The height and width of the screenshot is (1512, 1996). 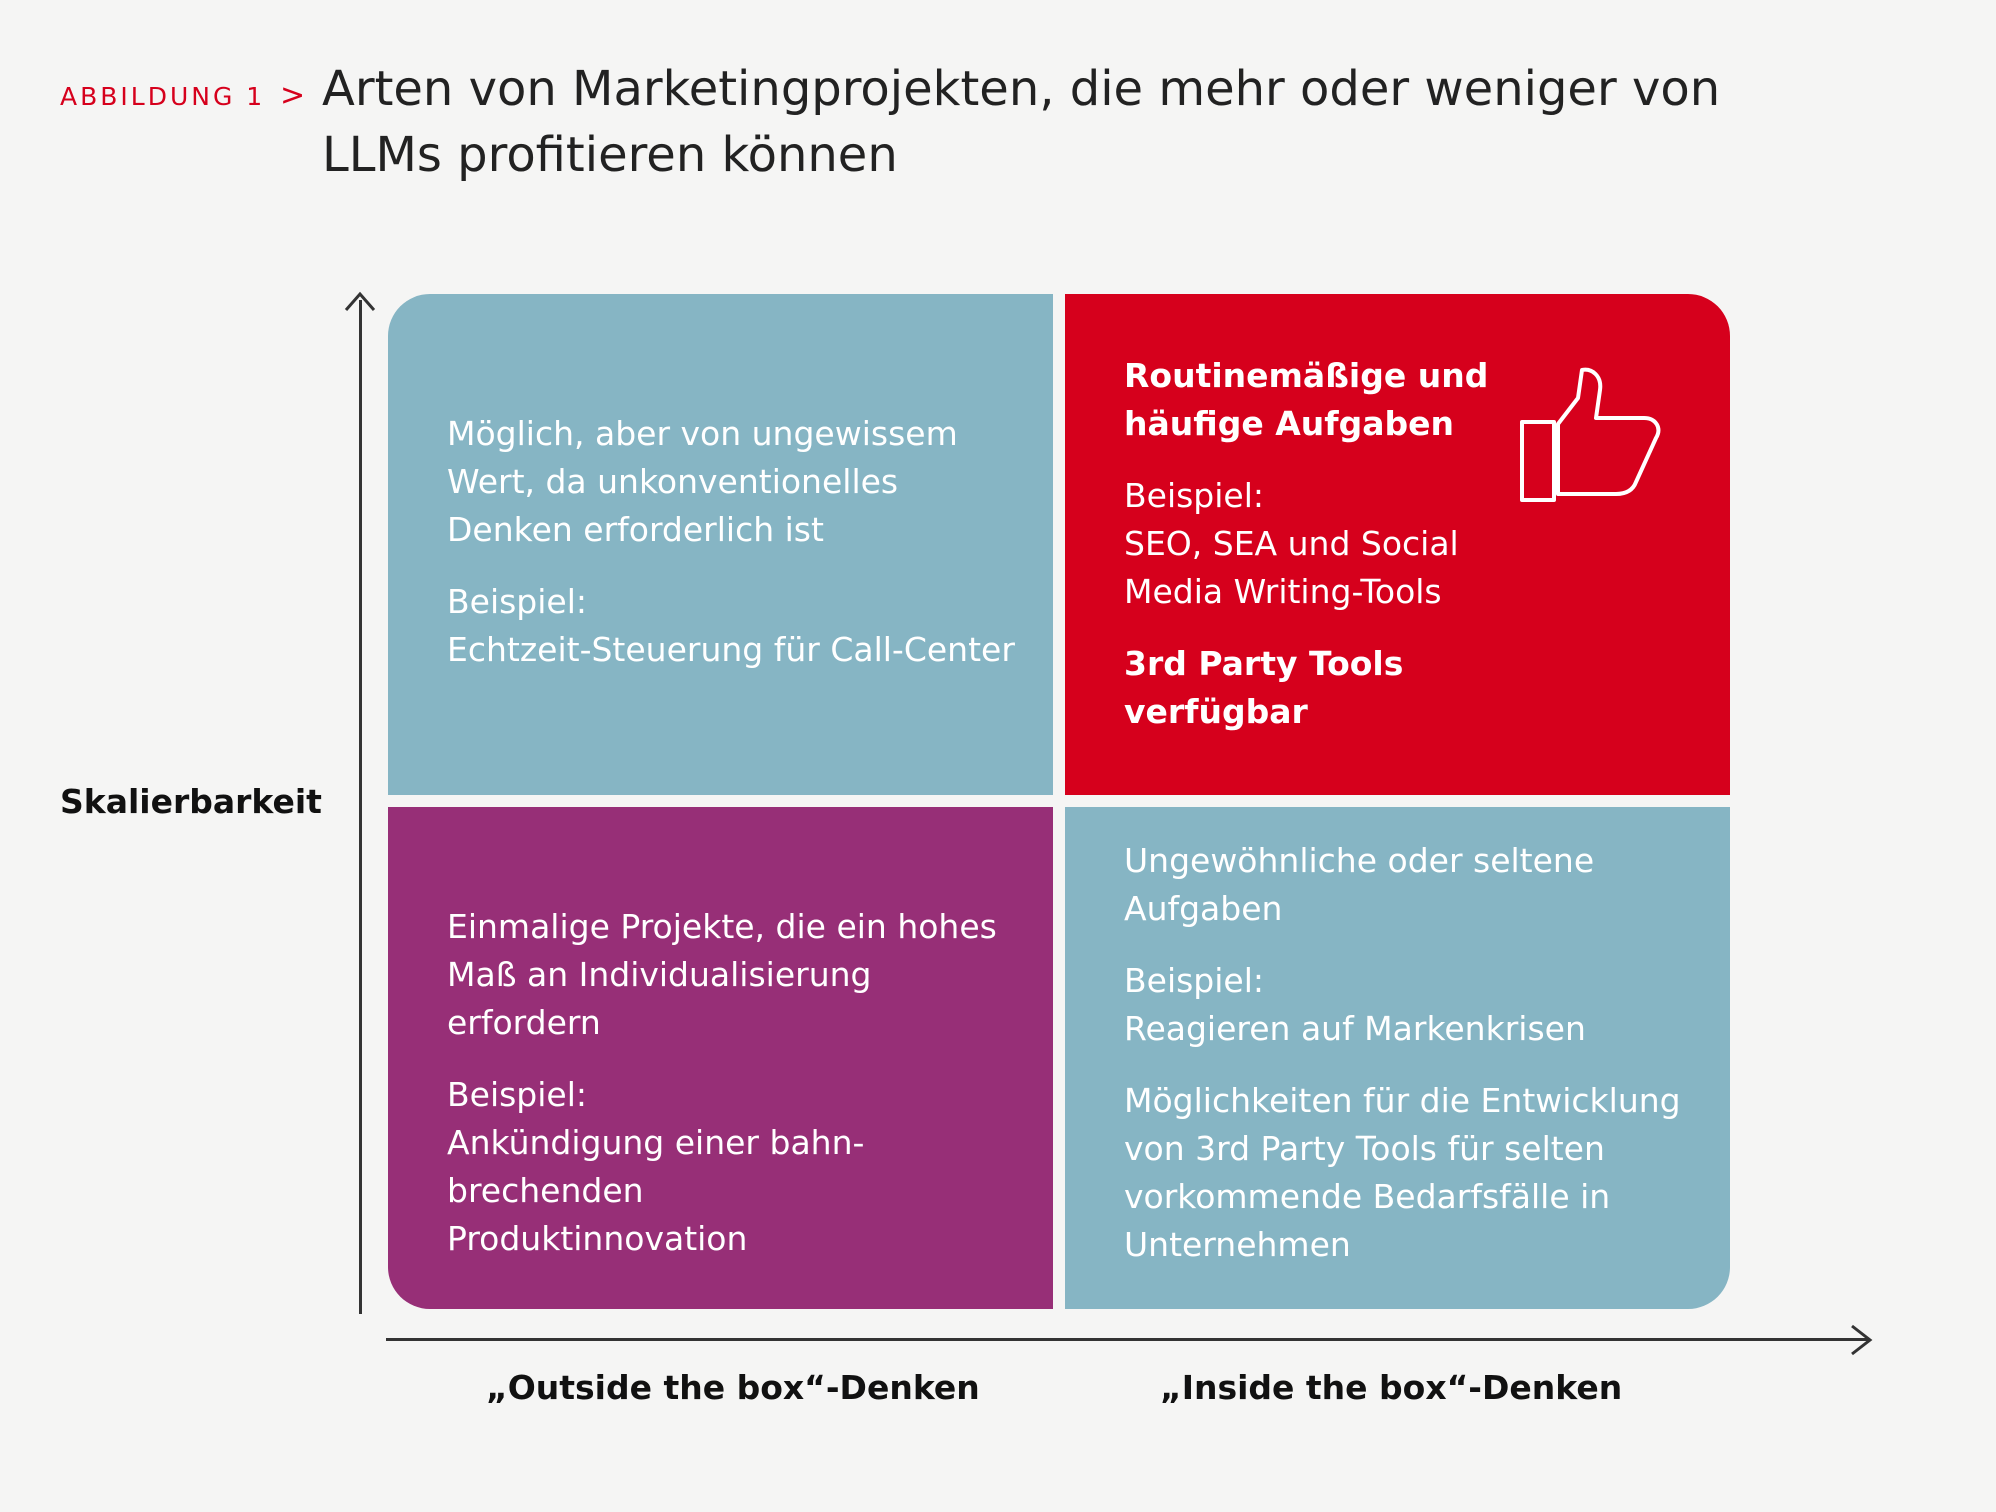 I want to click on quadrant-top-right-example-label: Beispiel:, so click(x=1194, y=495).